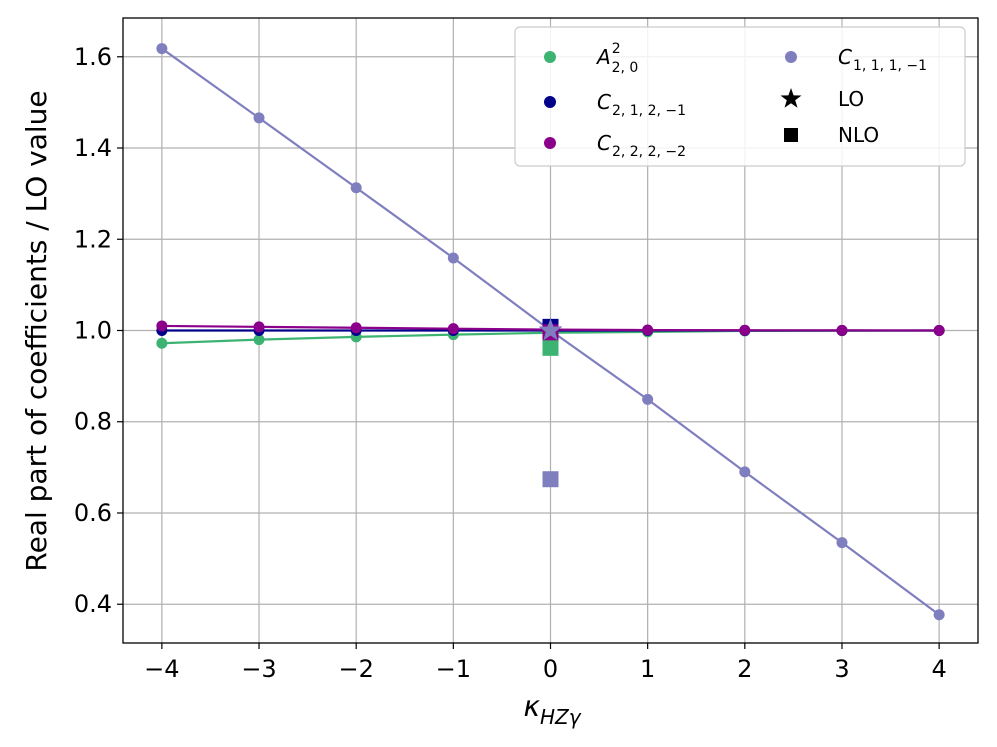 Image resolution: width=997 pixels, height=747 pixels. What do you see at coordinates (93, 331) in the screenshot?
I see `y-tick-label: 1.0` at bounding box center [93, 331].